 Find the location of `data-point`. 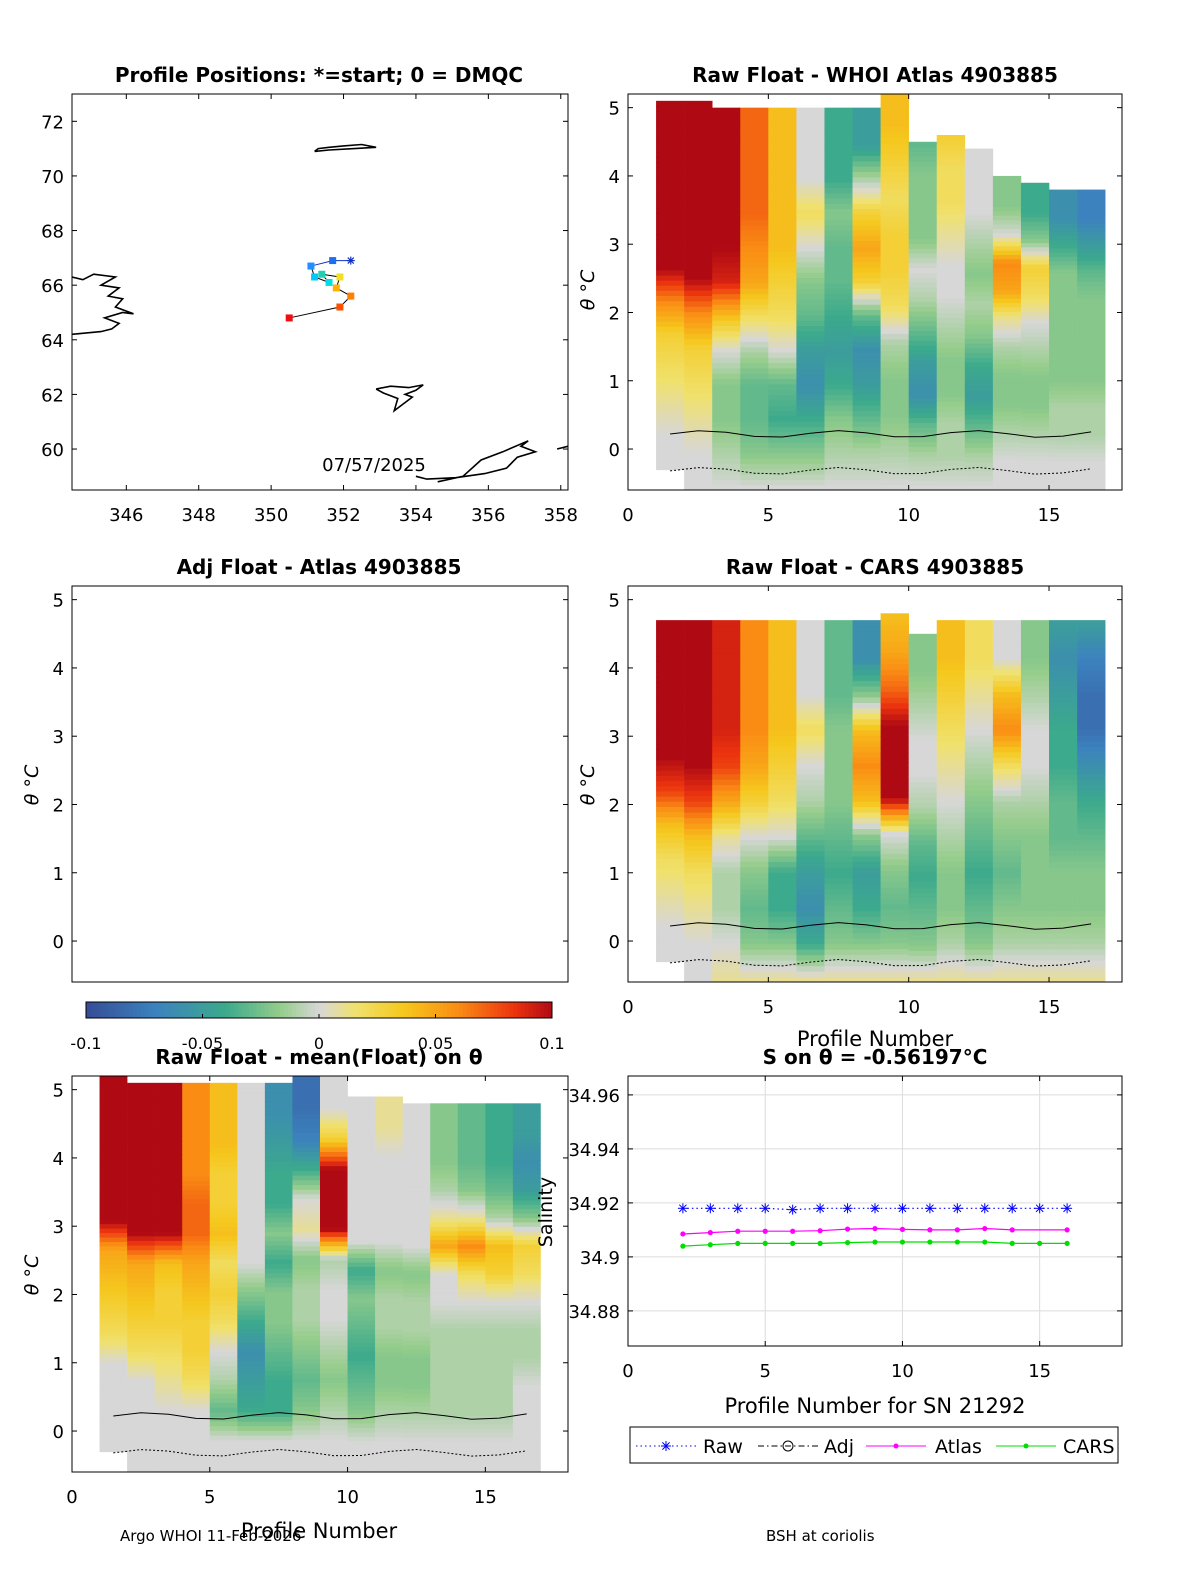

data-point is located at coordinates (985, 1228).